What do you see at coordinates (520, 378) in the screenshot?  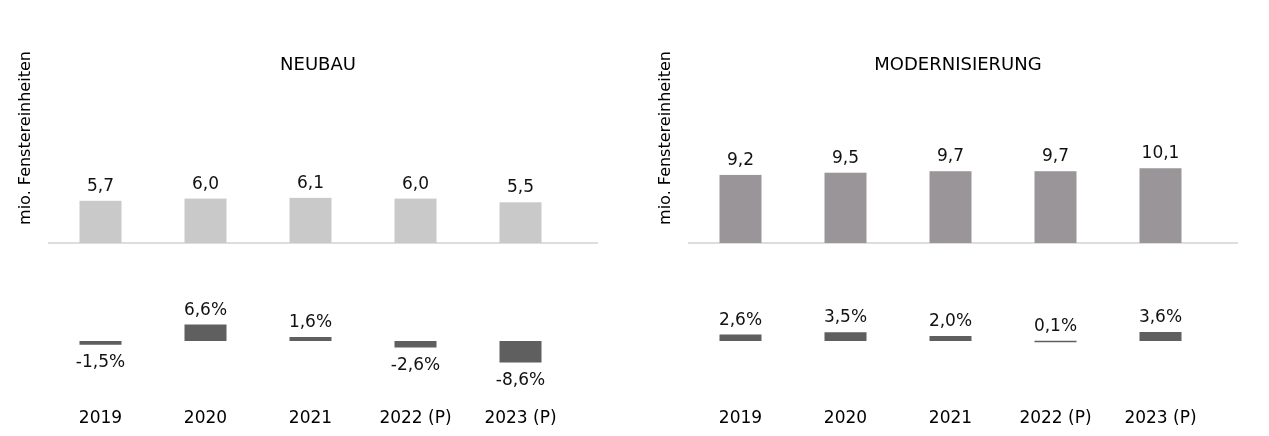 I see `data-label: -8,6%` at bounding box center [520, 378].